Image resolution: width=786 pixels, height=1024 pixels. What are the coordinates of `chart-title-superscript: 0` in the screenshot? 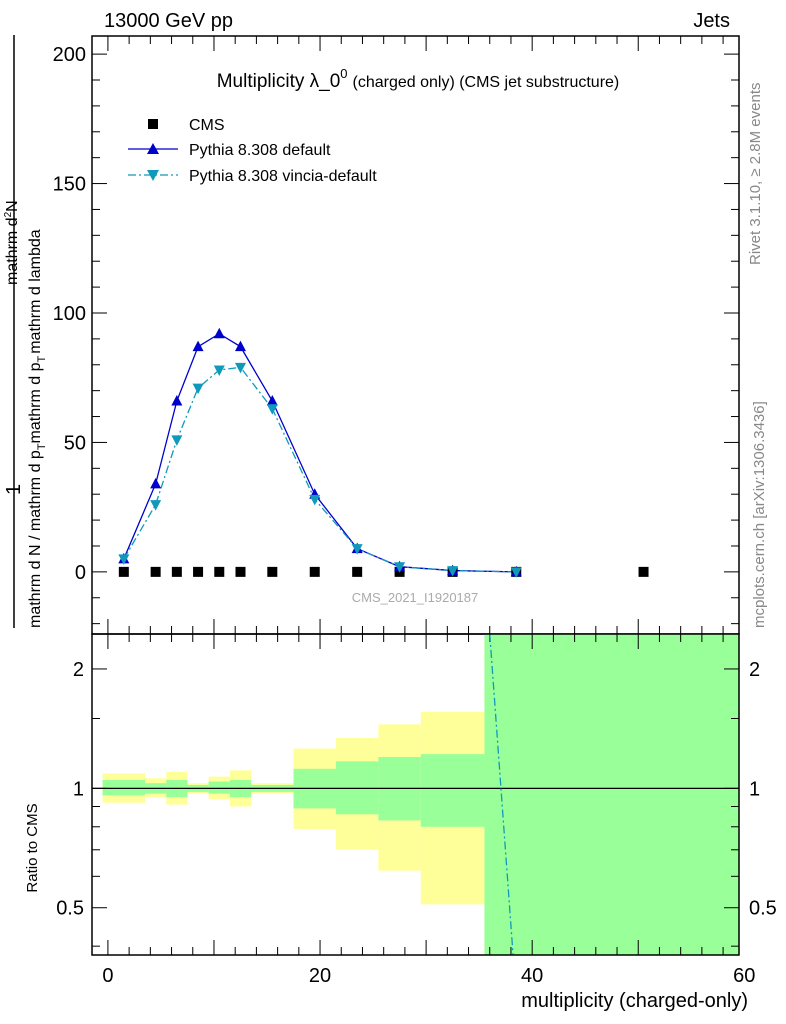 It's located at (343, 73).